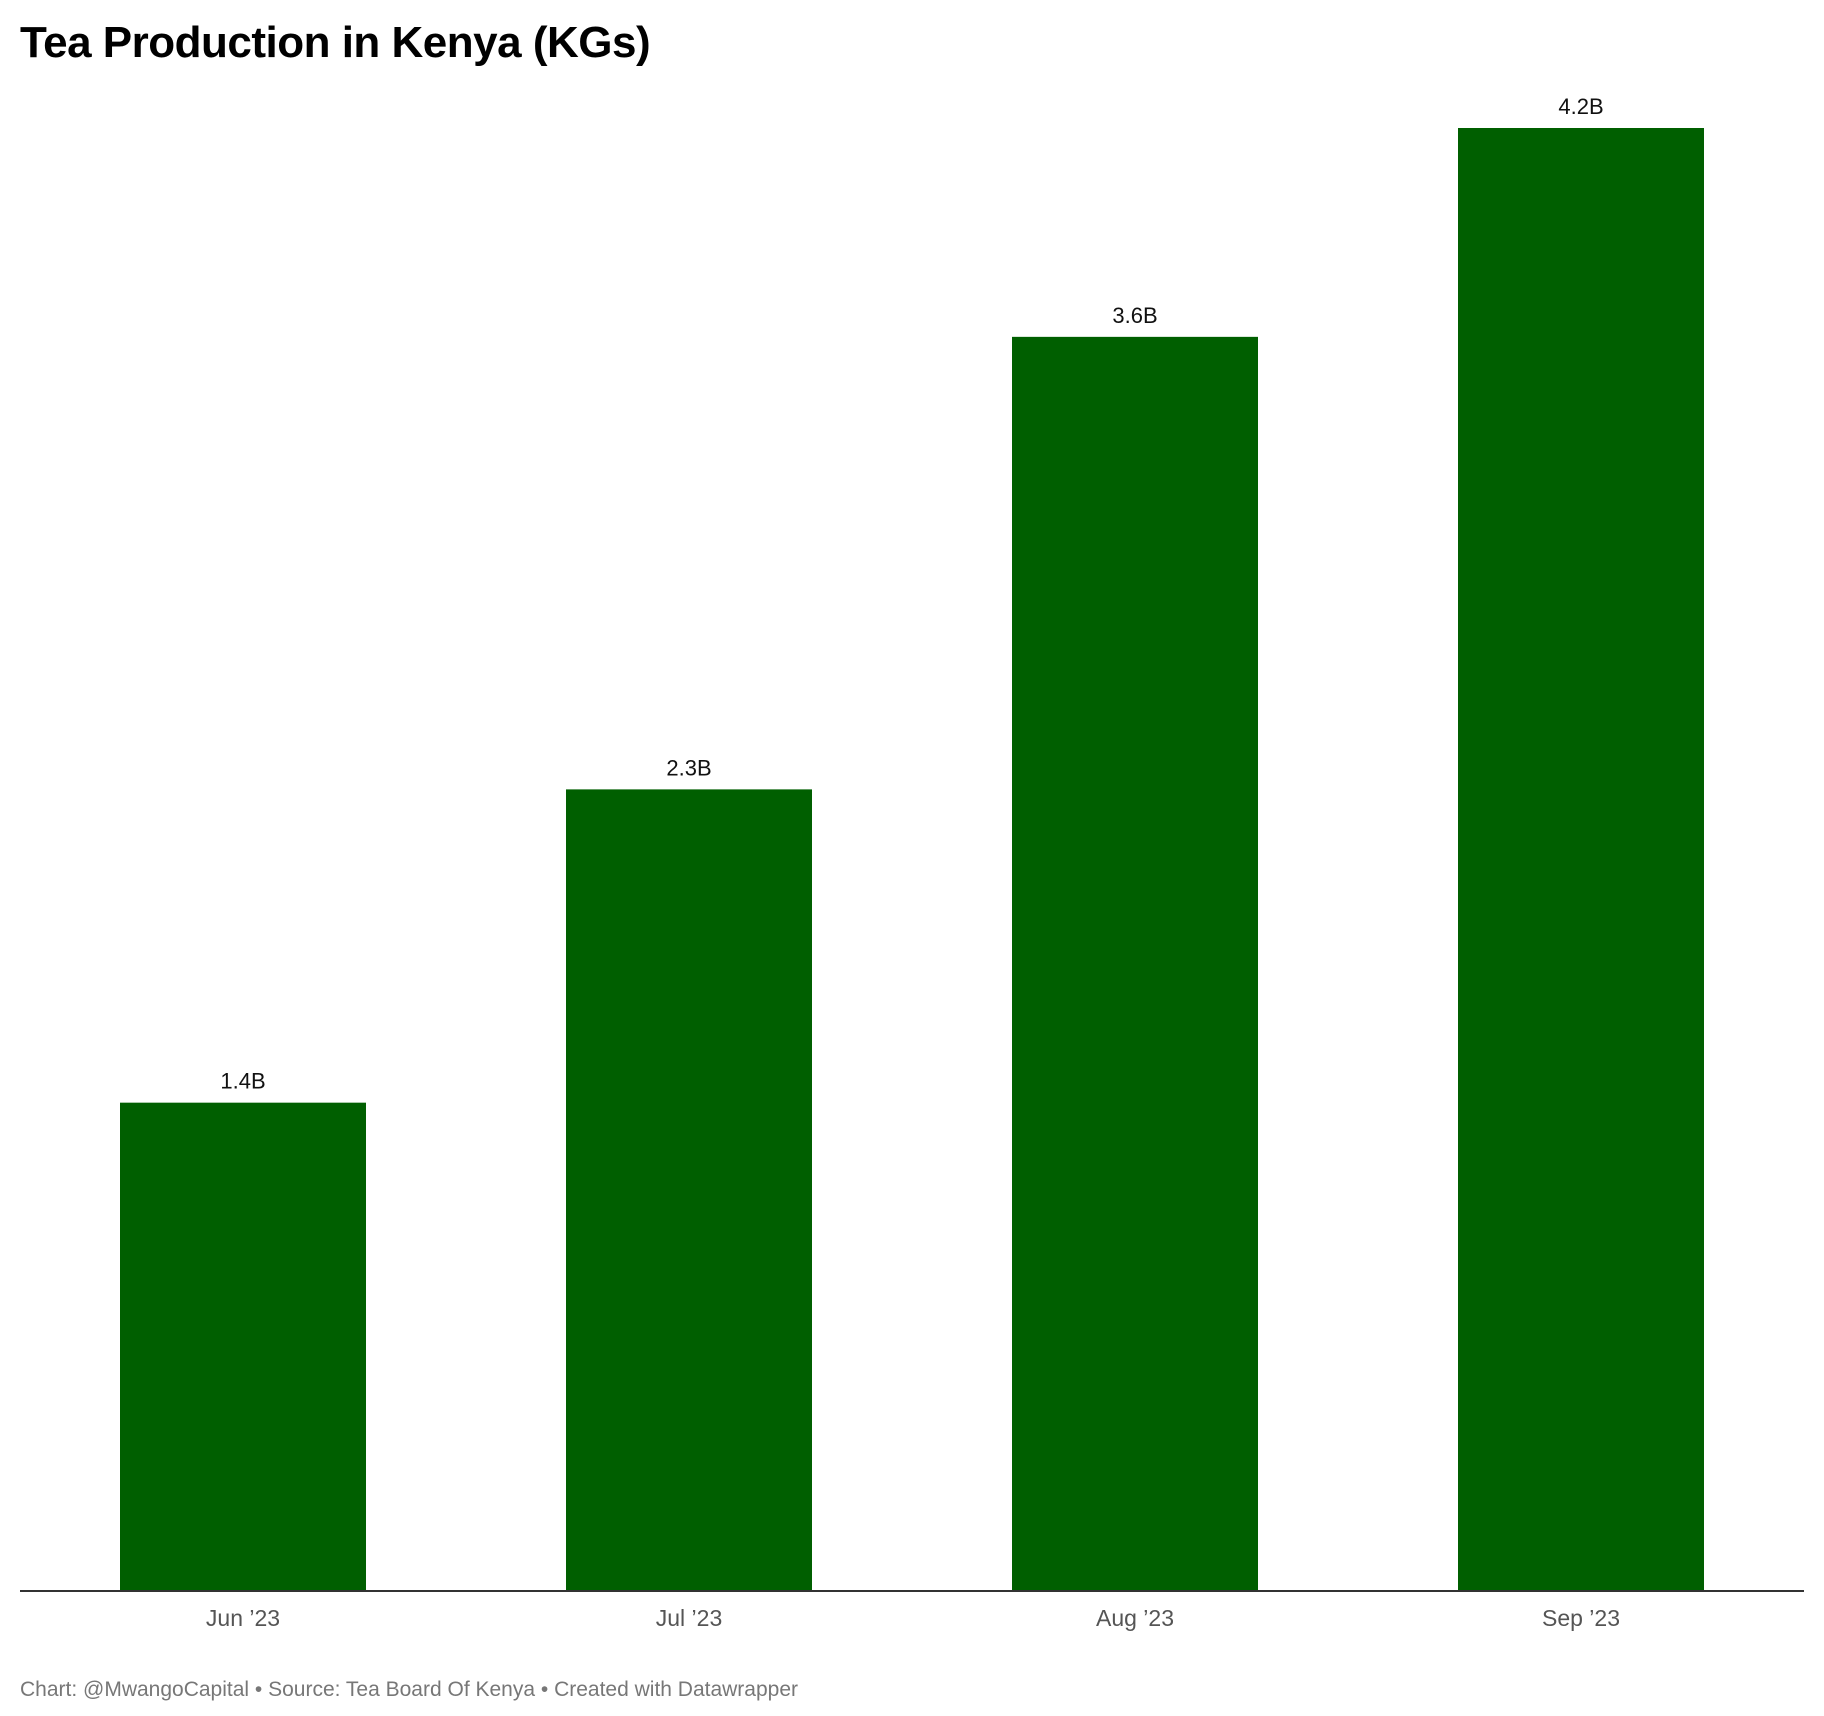 Image resolution: width=1824 pixels, height=1716 pixels. What do you see at coordinates (1134, 315) in the screenshot?
I see `value-label-2: 3.6B` at bounding box center [1134, 315].